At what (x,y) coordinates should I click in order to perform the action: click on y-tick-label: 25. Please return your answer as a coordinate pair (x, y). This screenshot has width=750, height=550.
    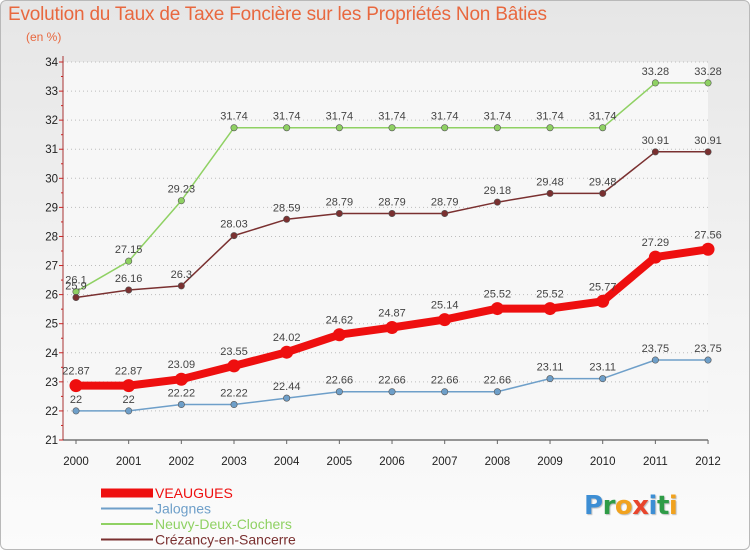
    Looking at the image, I should click on (51, 325).